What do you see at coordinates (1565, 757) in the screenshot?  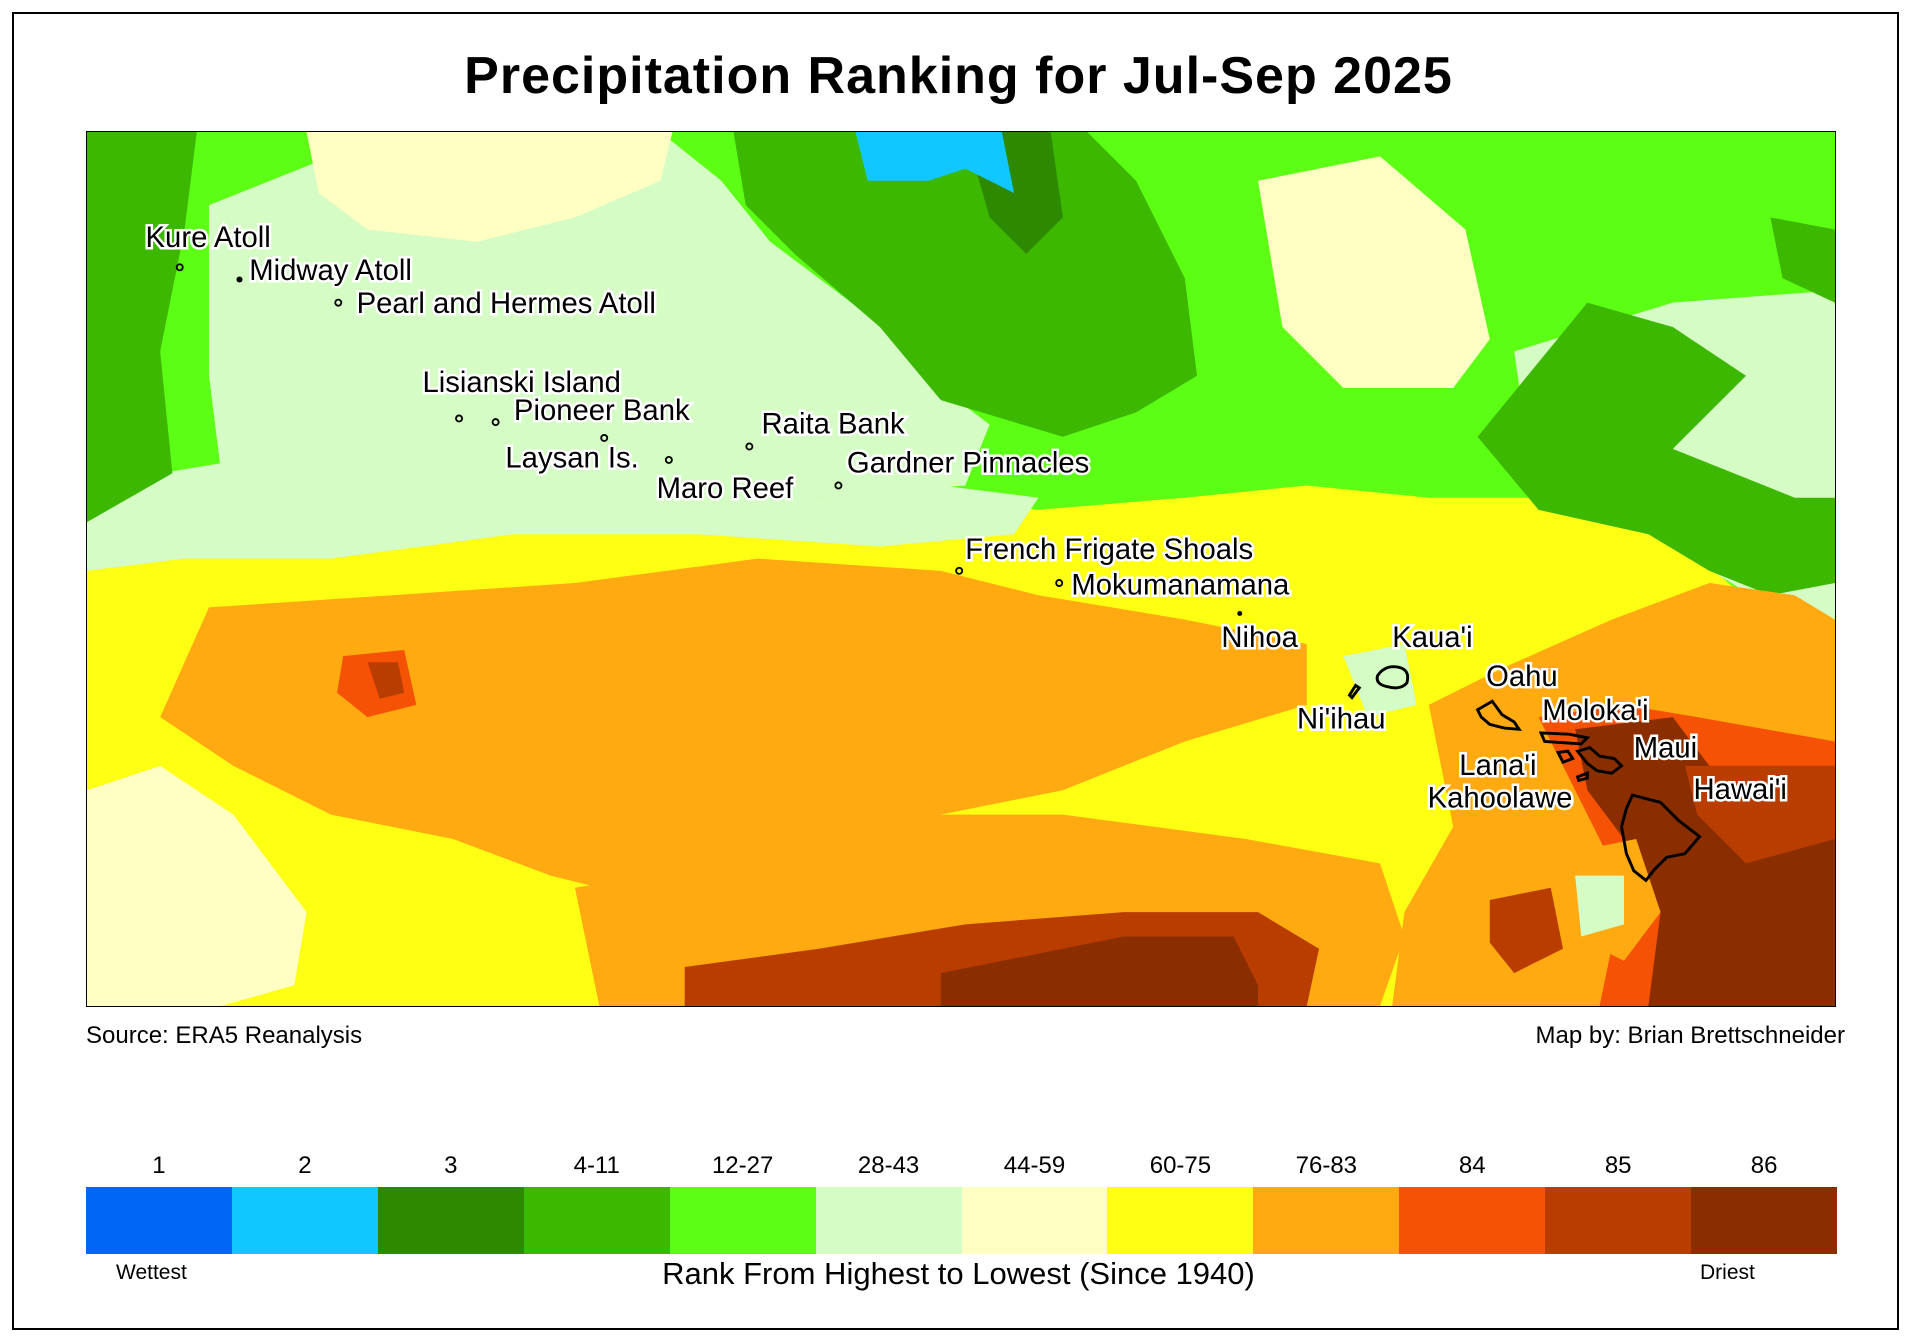 I see `island-lanai` at bounding box center [1565, 757].